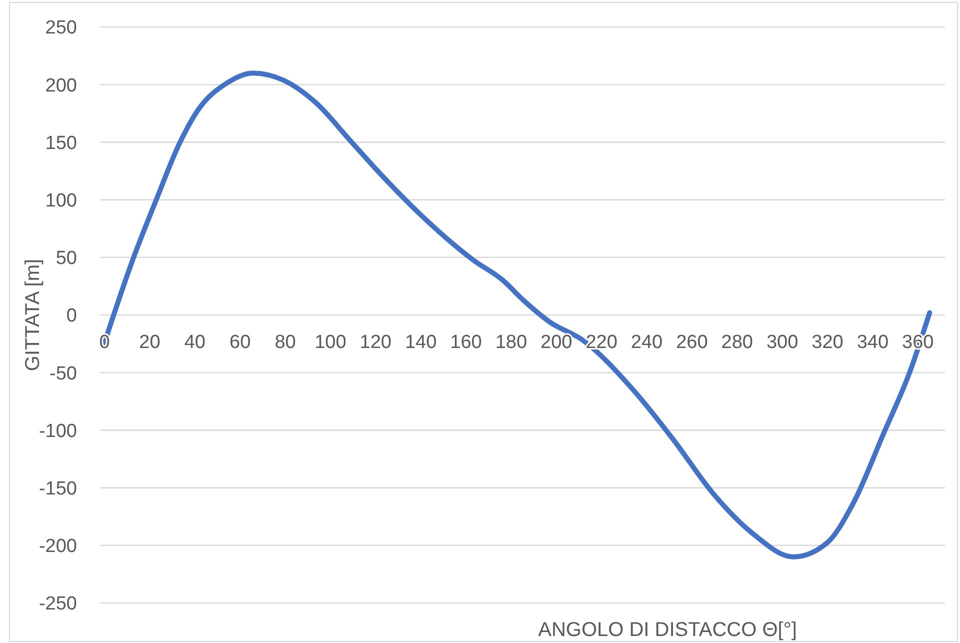  What do you see at coordinates (872, 342) in the screenshot?
I see `x-tick-label: 340` at bounding box center [872, 342].